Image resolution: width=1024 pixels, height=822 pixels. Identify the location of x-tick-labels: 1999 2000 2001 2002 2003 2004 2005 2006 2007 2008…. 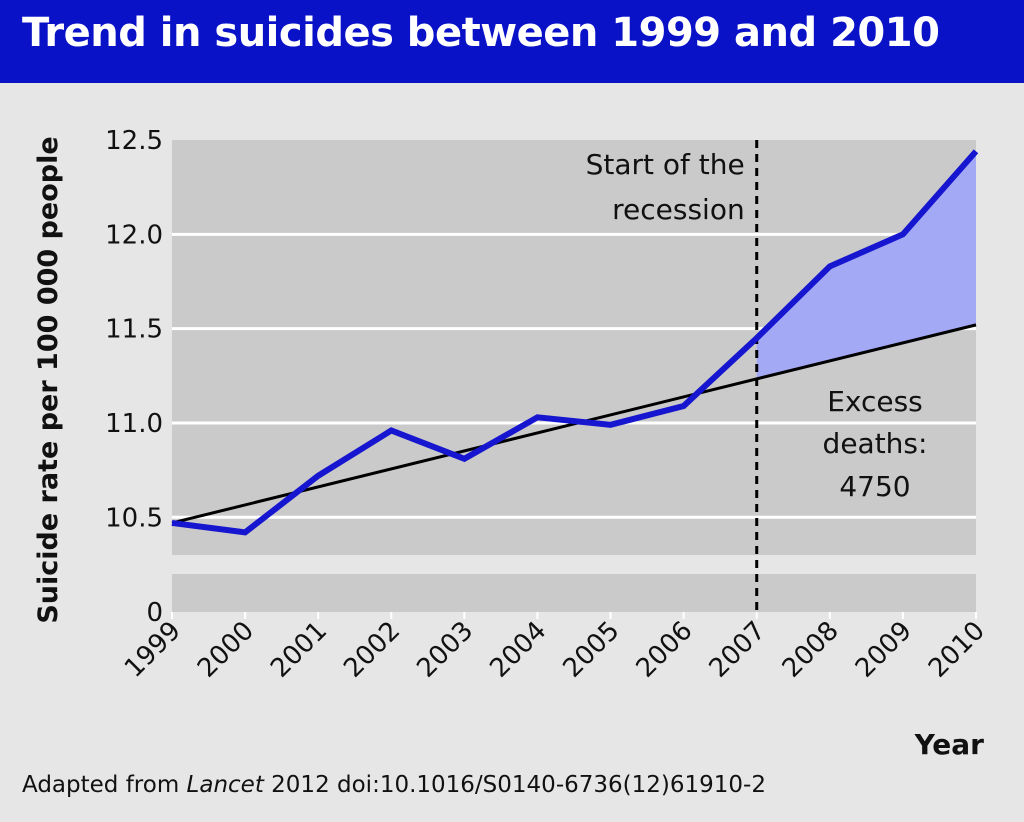
(555, 648).